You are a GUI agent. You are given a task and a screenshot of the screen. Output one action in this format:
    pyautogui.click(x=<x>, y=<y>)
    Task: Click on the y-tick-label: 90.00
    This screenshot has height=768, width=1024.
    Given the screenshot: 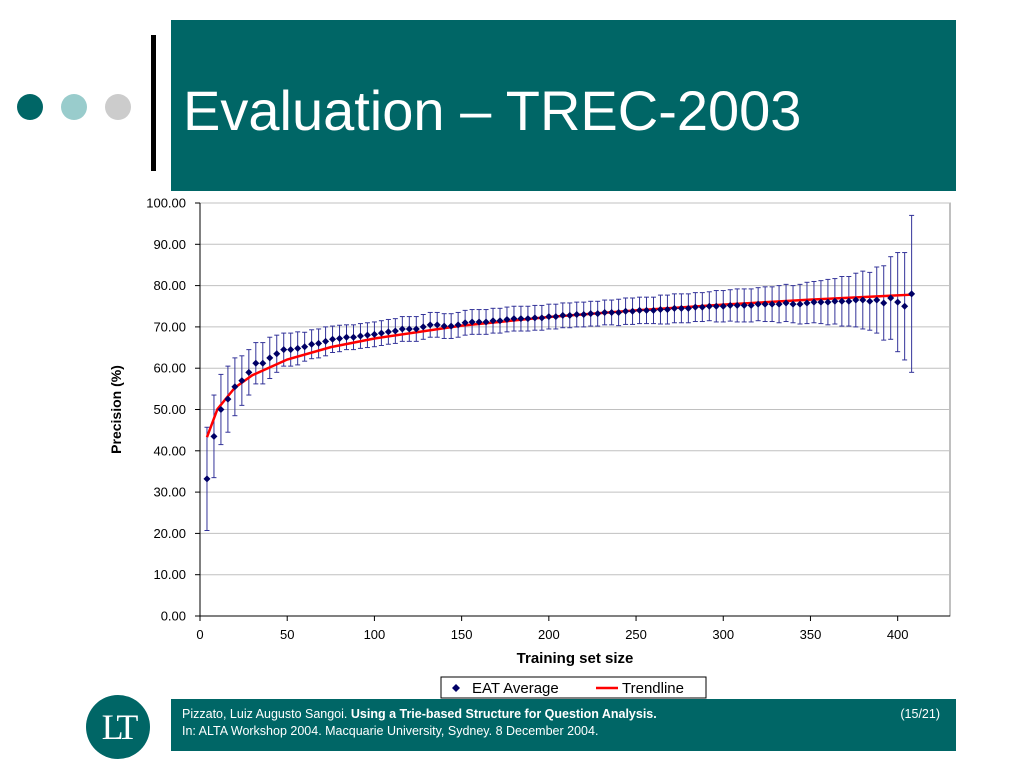 What is the action you would take?
    pyautogui.click(x=169, y=244)
    